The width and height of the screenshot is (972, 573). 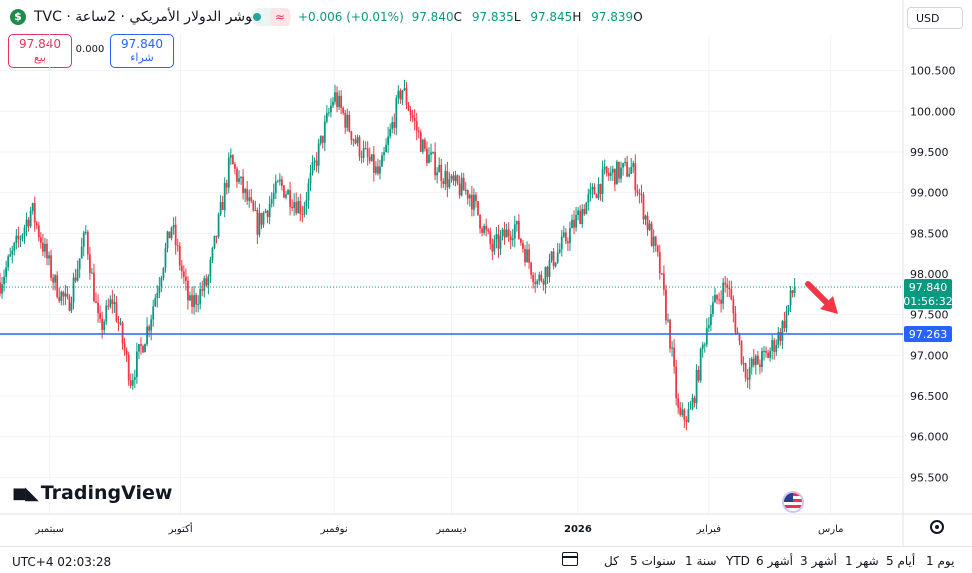 I want to click on timezone-clock: UTC+4 02:03:28, so click(x=62, y=562).